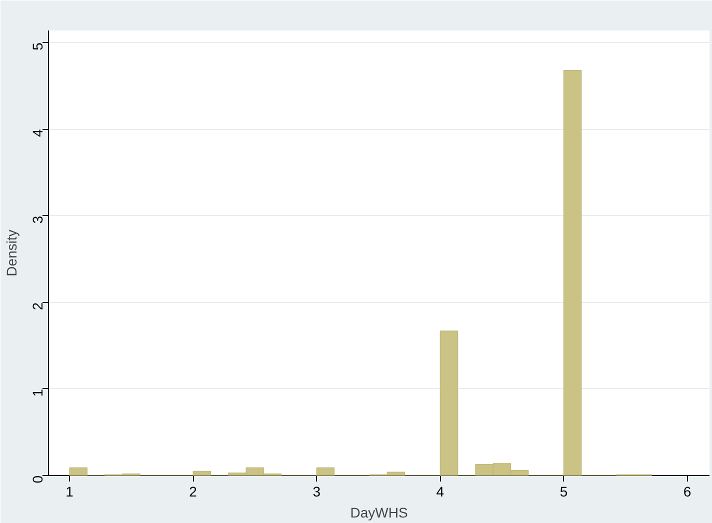  I want to click on x-tick-label: 1, so click(70, 492).